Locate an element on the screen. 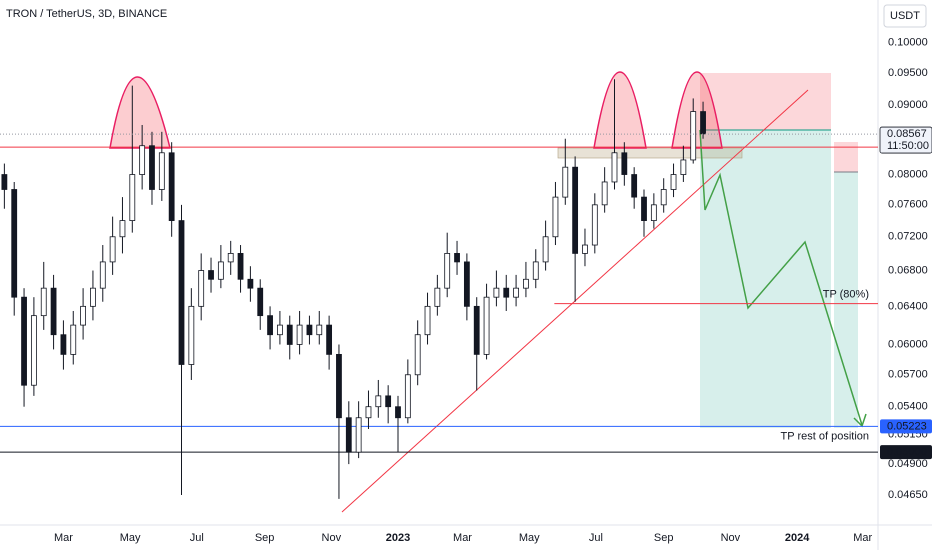 The image size is (932, 550). projection-path is located at coordinates (781, 277).